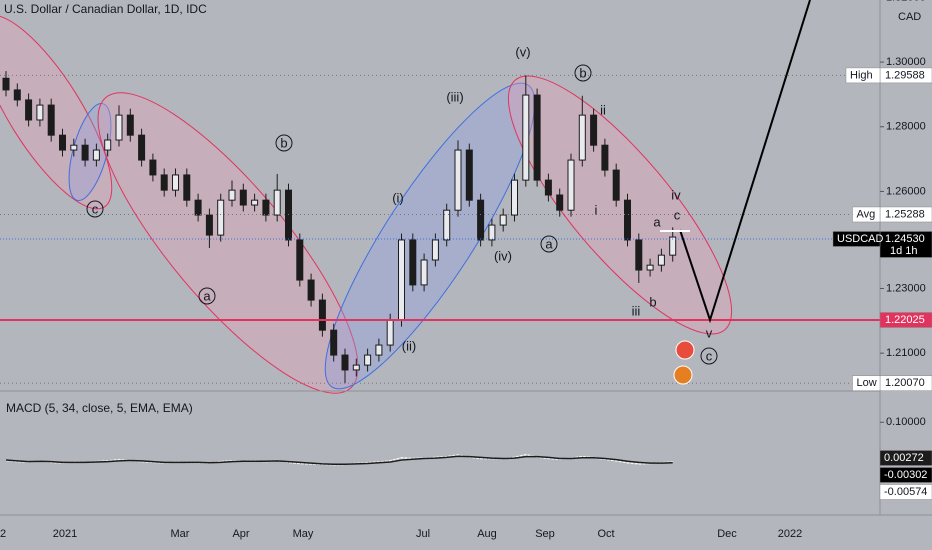 The width and height of the screenshot is (932, 550). Describe the element at coordinates (339, 460) in the screenshot. I see `macd-line` at that location.